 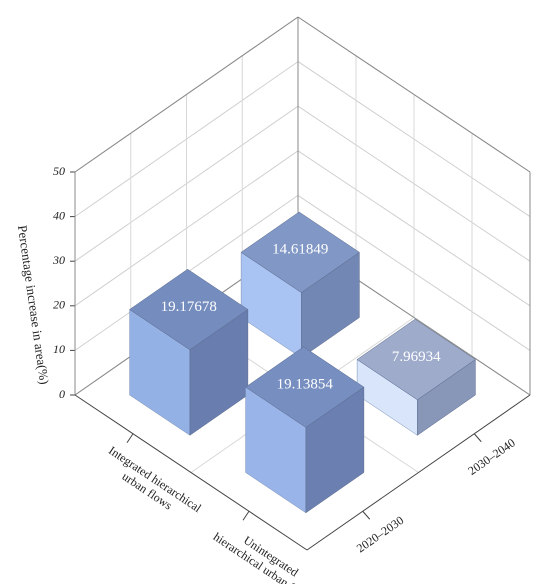 What do you see at coordinates (59, 171) in the screenshot?
I see `z-tick-label: 50` at bounding box center [59, 171].